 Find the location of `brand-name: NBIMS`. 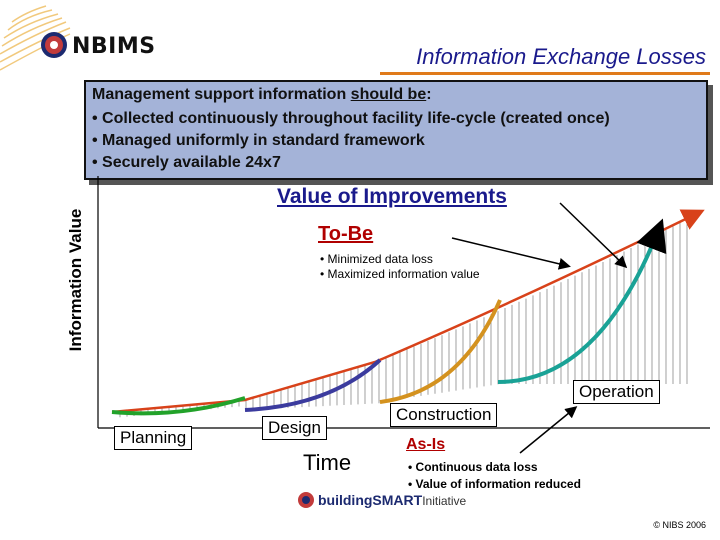

brand-name: NBIMS is located at coordinates (114, 46).